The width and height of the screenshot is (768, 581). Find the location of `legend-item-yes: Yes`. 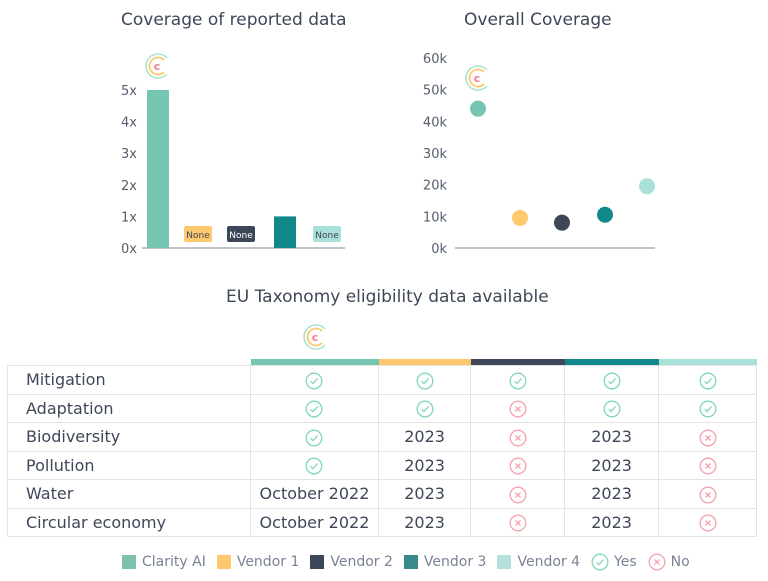

legend-item-yes: Yes is located at coordinates (614, 562).